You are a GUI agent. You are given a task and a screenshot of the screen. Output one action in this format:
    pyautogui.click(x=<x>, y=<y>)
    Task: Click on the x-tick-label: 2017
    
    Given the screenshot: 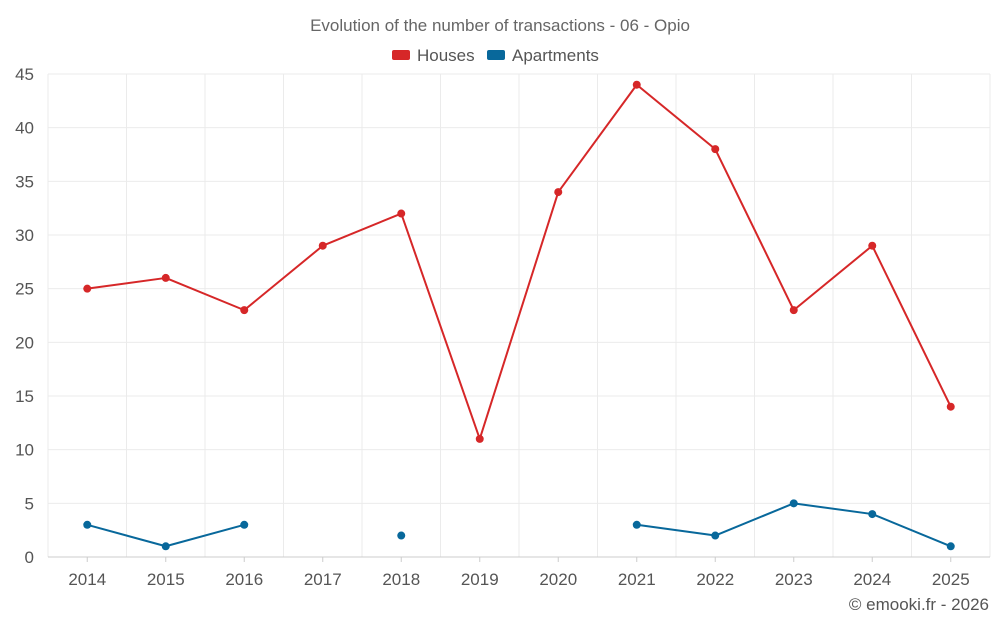 What is the action you would take?
    pyautogui.click(x=323, y=579)
    